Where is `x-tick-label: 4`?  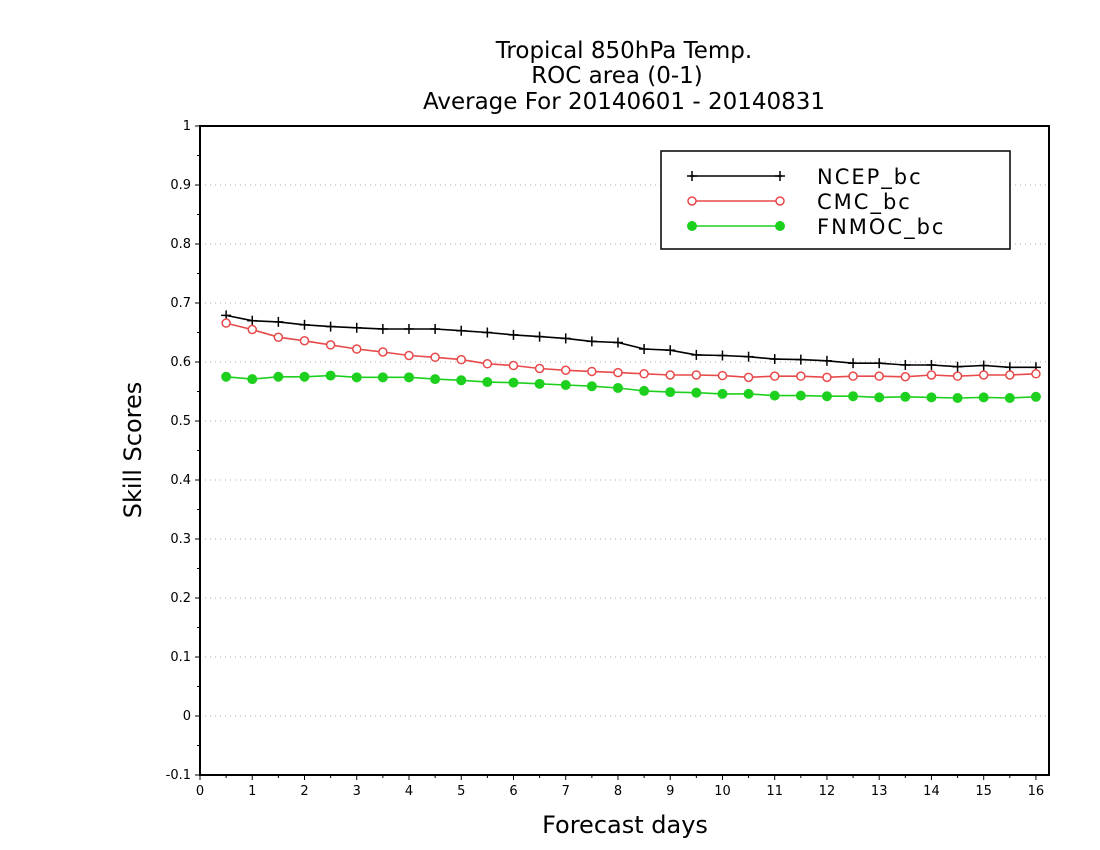
x-tick-label: 4 is located at coordinates (409, 791).